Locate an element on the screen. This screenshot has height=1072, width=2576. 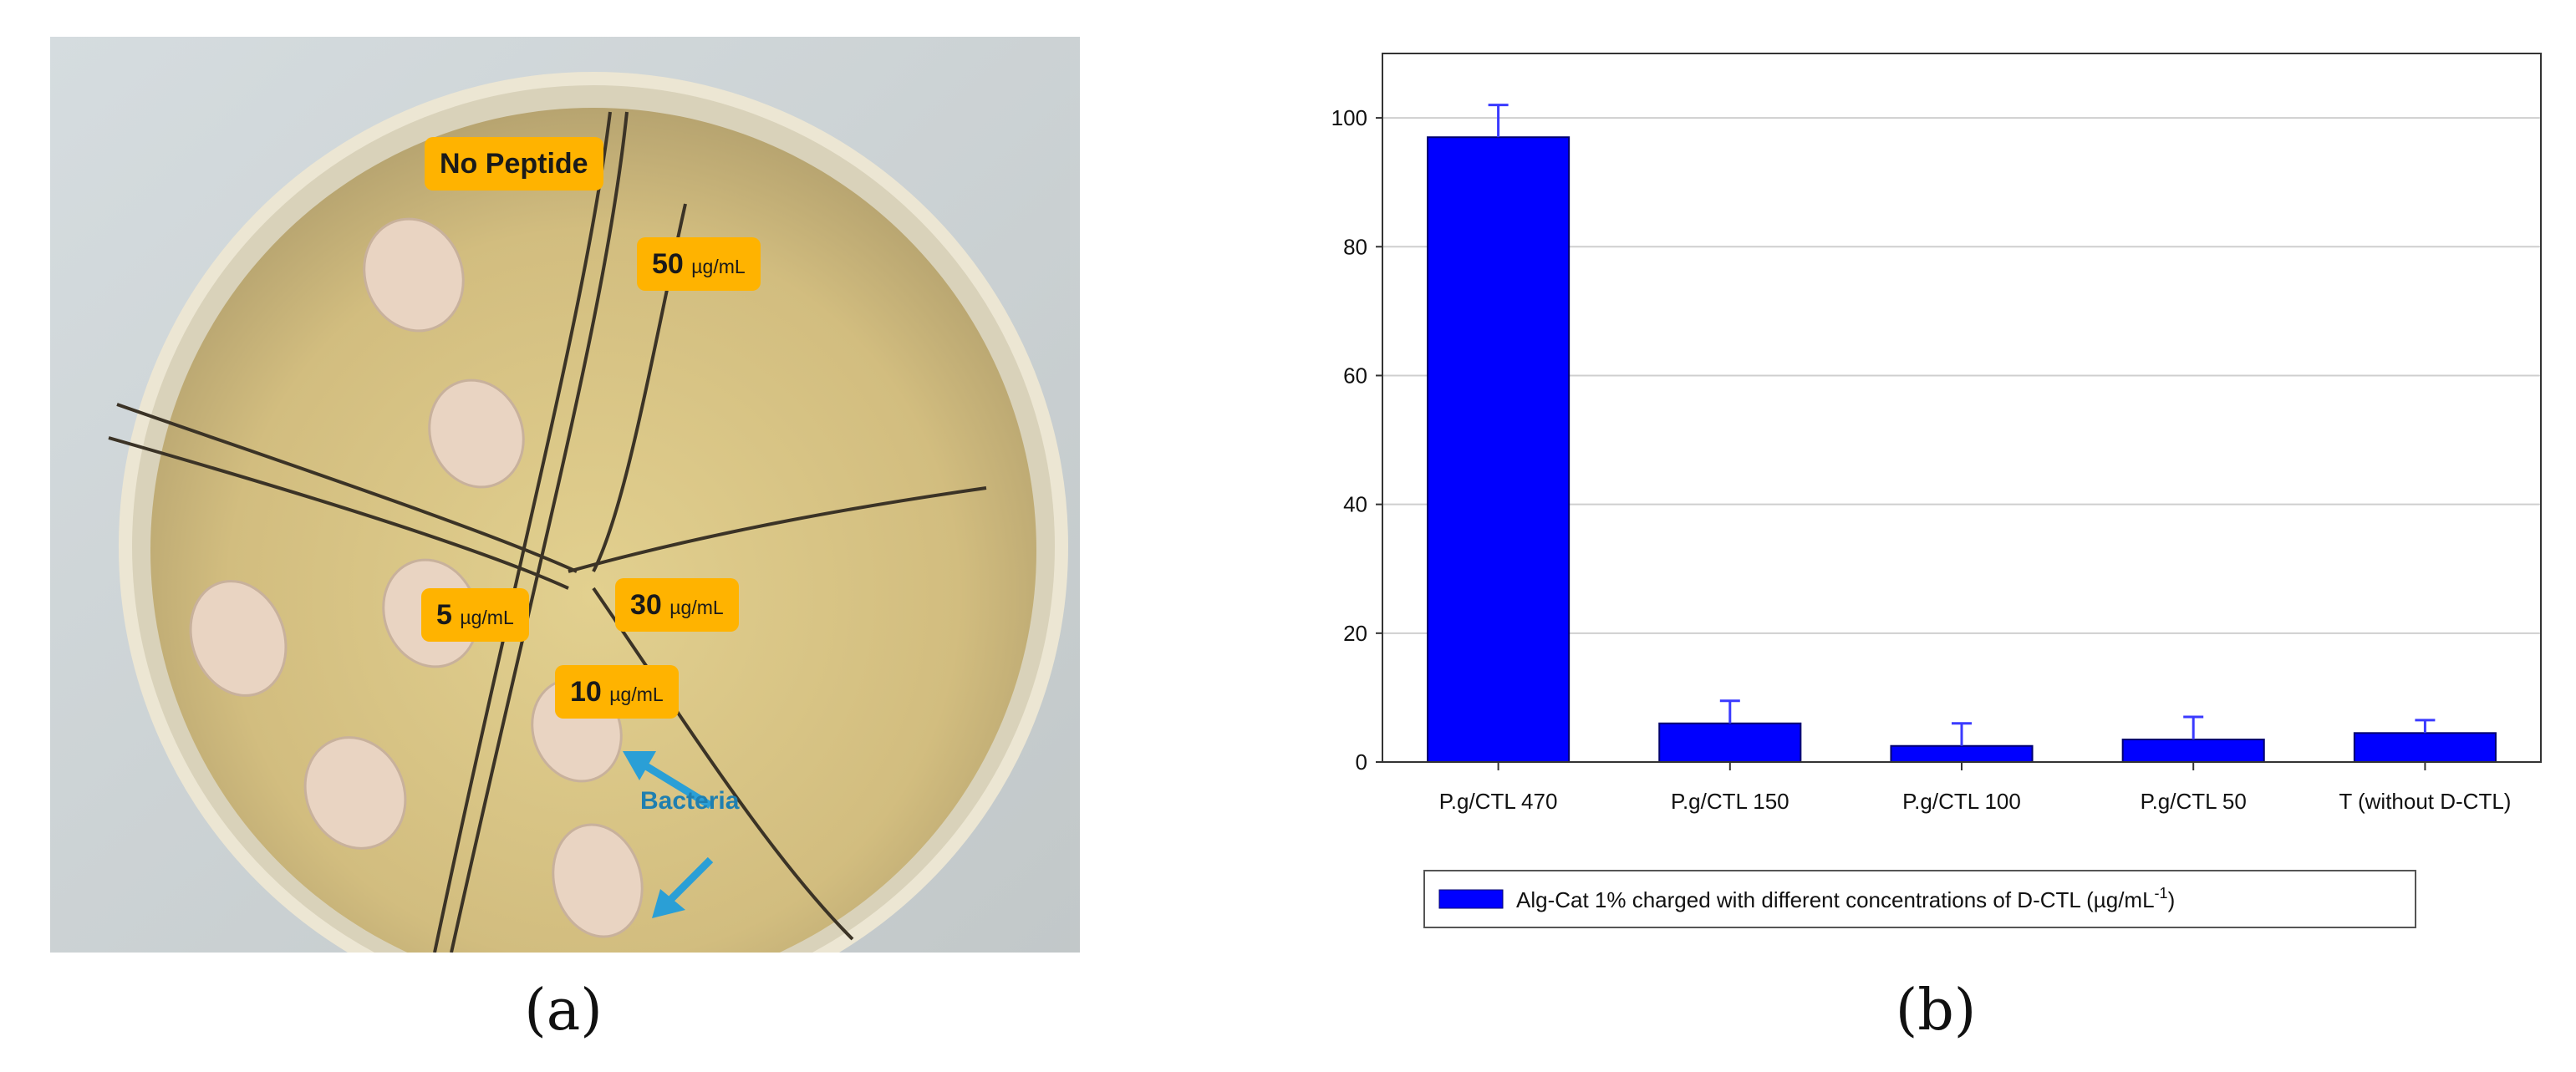
label-10-ugml: 10 µg/mL is located at coordinates (617, 692).